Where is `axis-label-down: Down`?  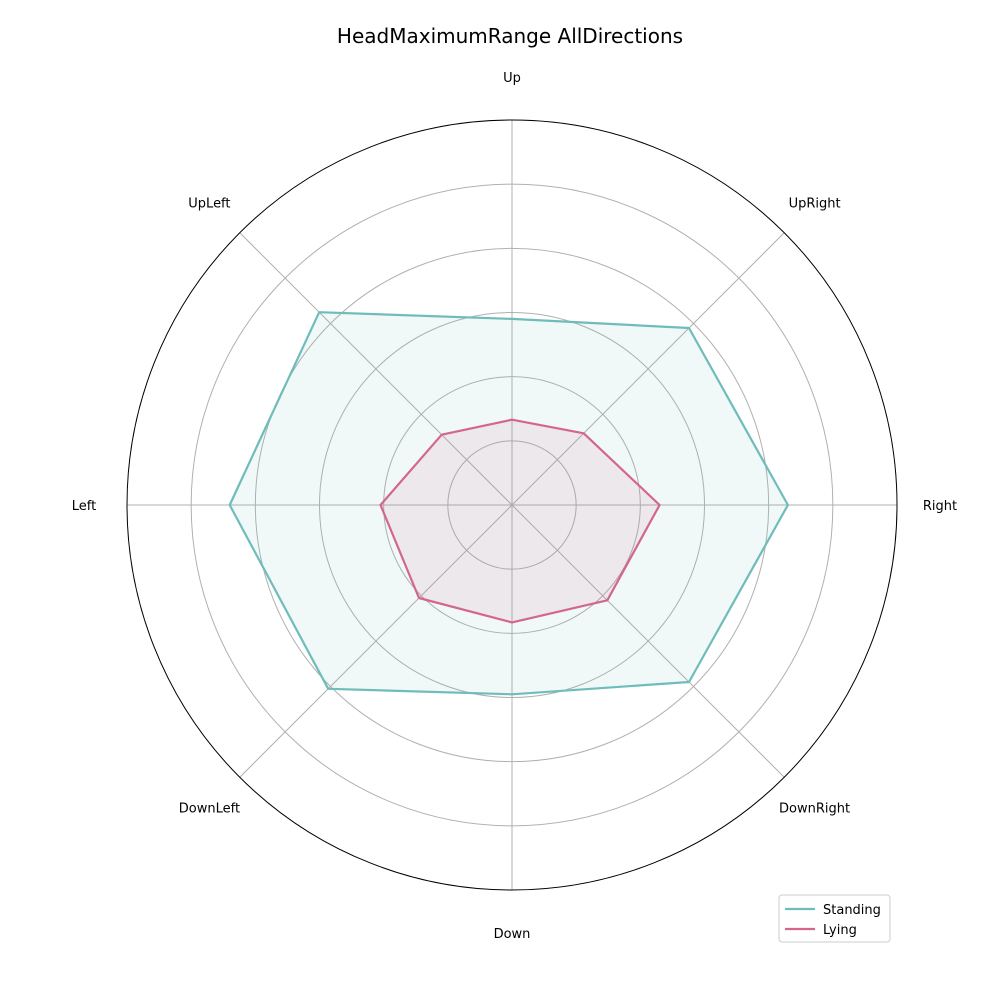 axis-label-down: Down is located at coordinates (512, 934).